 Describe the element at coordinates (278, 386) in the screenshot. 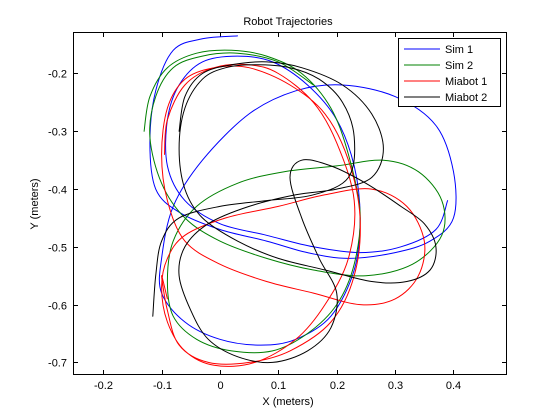

I see `x-tick-label: 0.1` at that location.